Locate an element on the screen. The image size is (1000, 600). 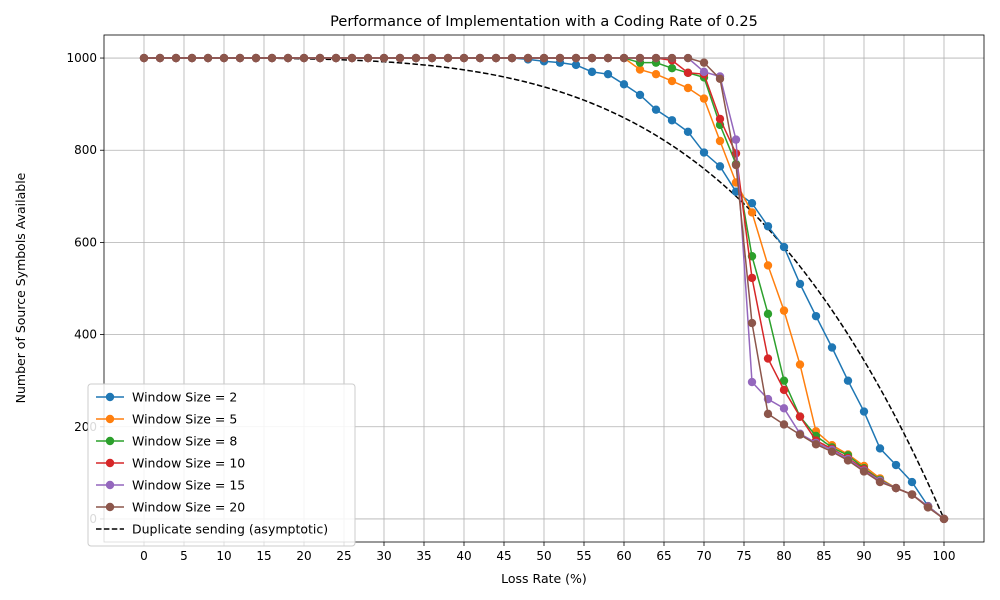
x-tick-label: 95 is located at coordinates (903, 556).